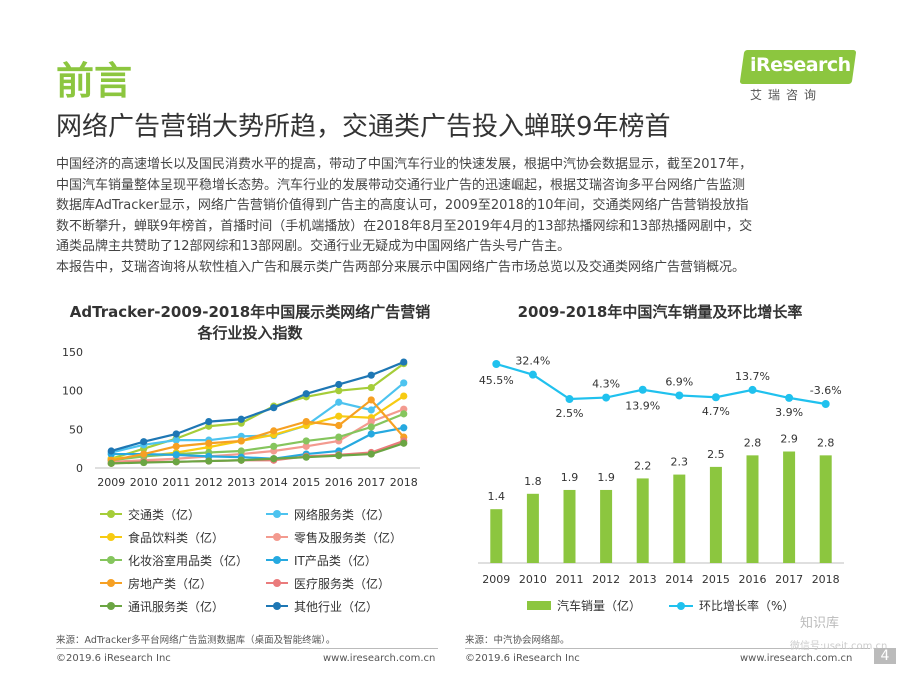 This screenshot has height=675, width=900. Describe the element at coordinates (584, 605) in the screenshot. I see `legend-car-sales: 汽车销量（亿）` at that location.